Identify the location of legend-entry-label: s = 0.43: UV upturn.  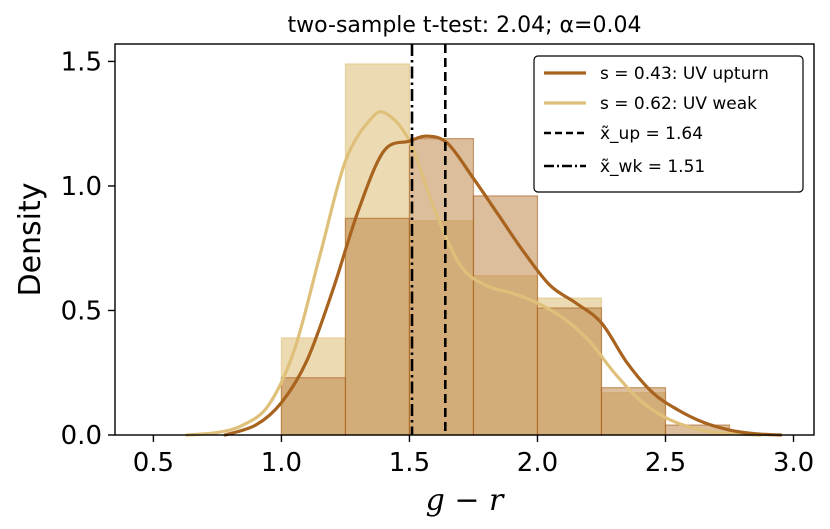
(684, 74).